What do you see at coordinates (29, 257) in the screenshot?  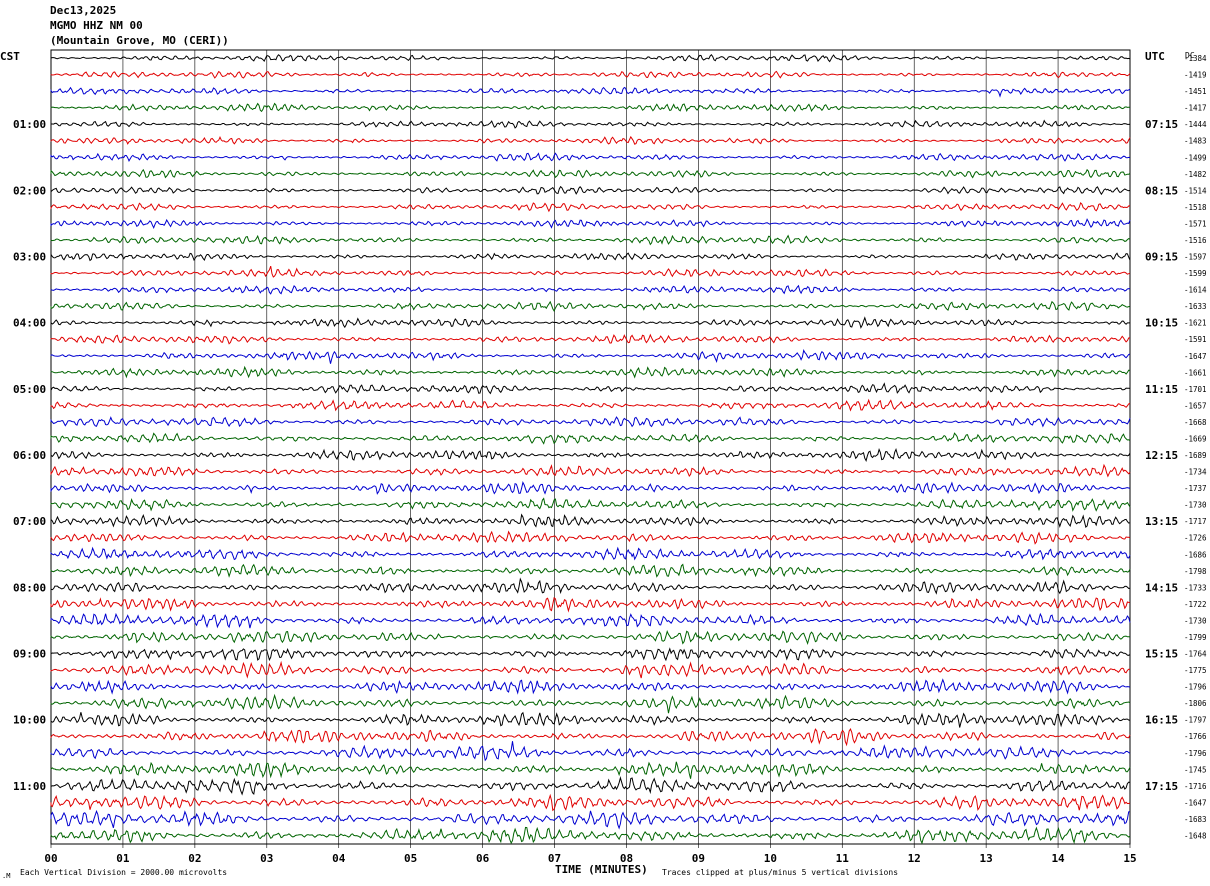 I see `cst-hour-label: 03:00` at bounding box center [29, 257].